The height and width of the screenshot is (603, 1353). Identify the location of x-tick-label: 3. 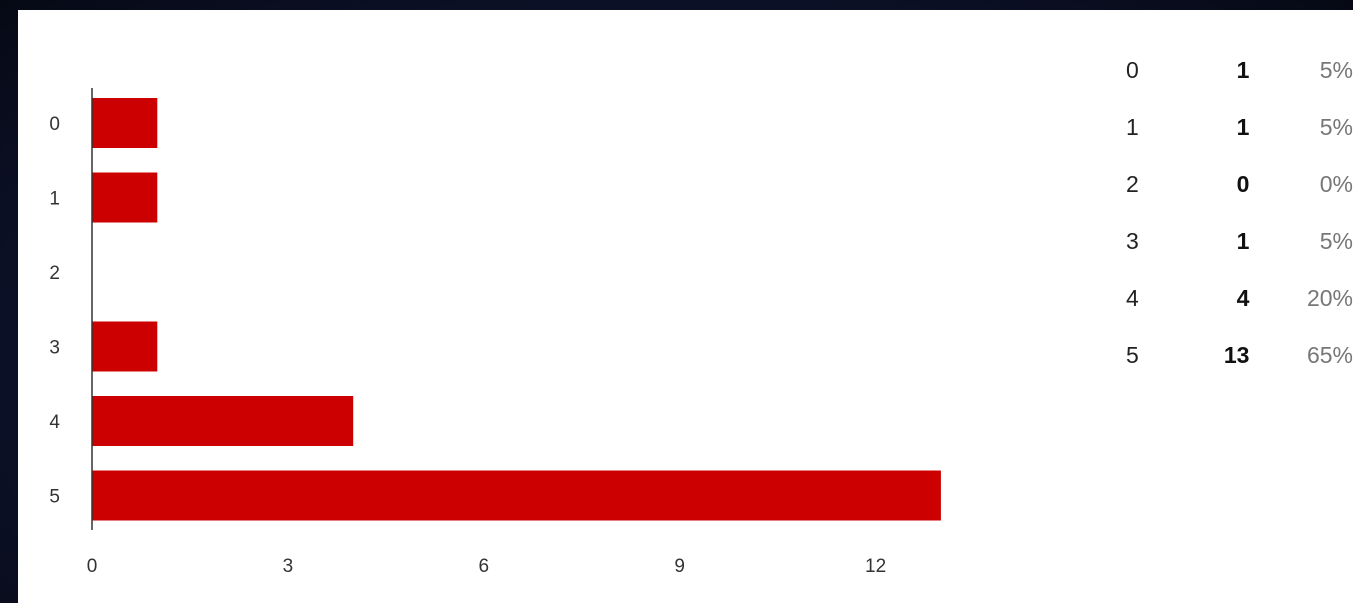
(288, 566).